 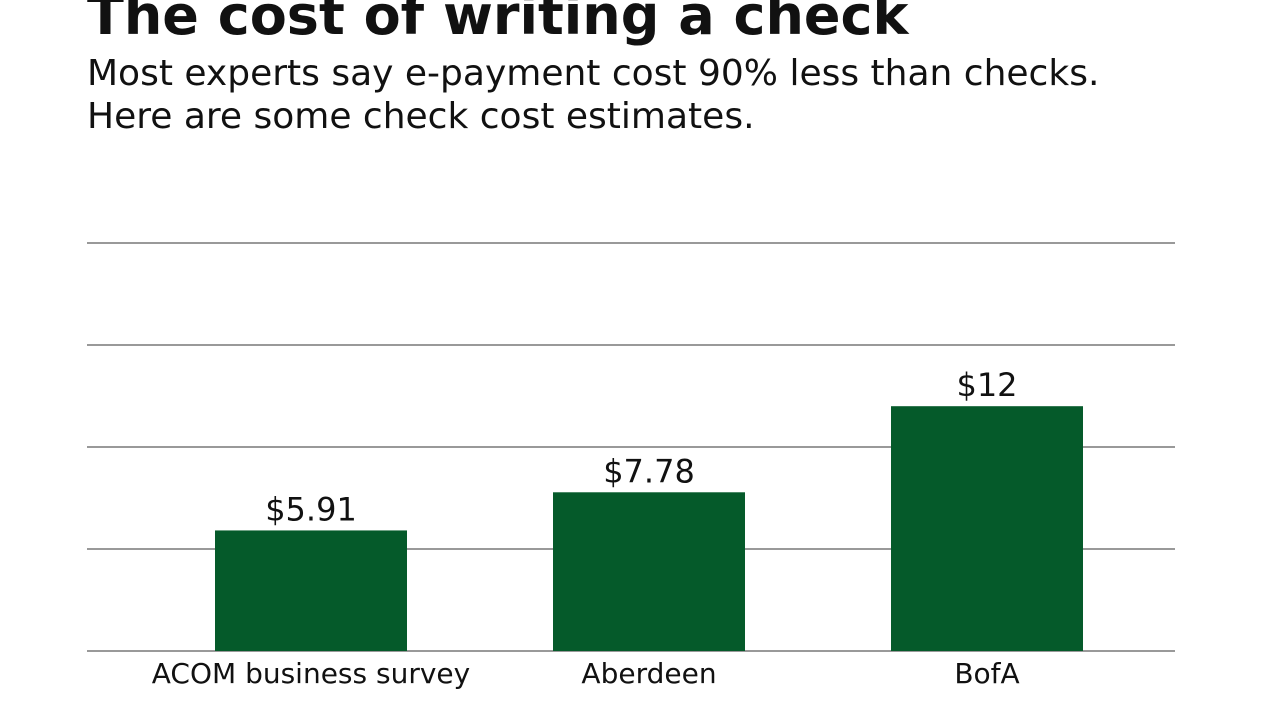 What do you see at coordinates (648, 673) in the screenshot?
I see `x-tick-label: Aberdeen` at bounding box center [648, 673].